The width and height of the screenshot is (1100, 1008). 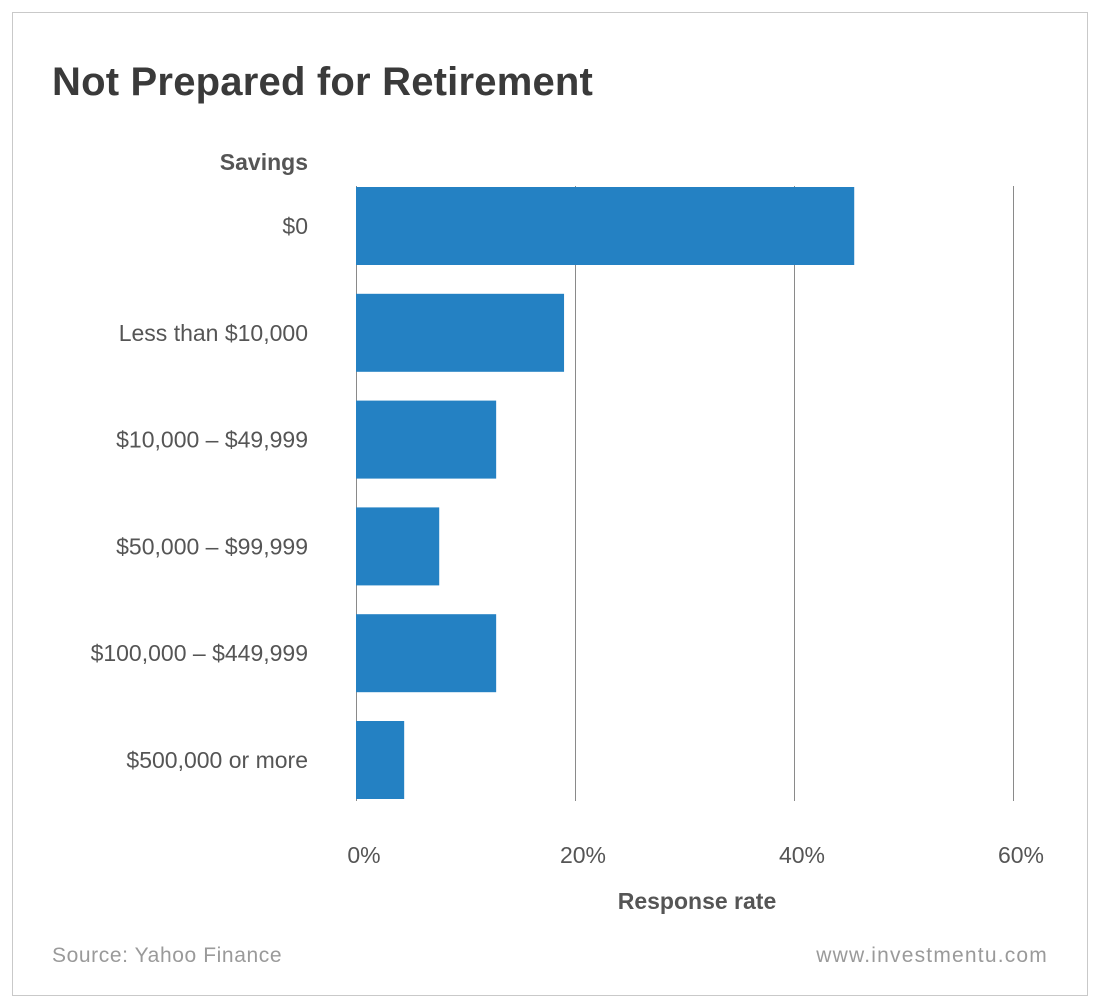 I want to click on website-credit: www.investmentu.com, so click(x=932, y=955).